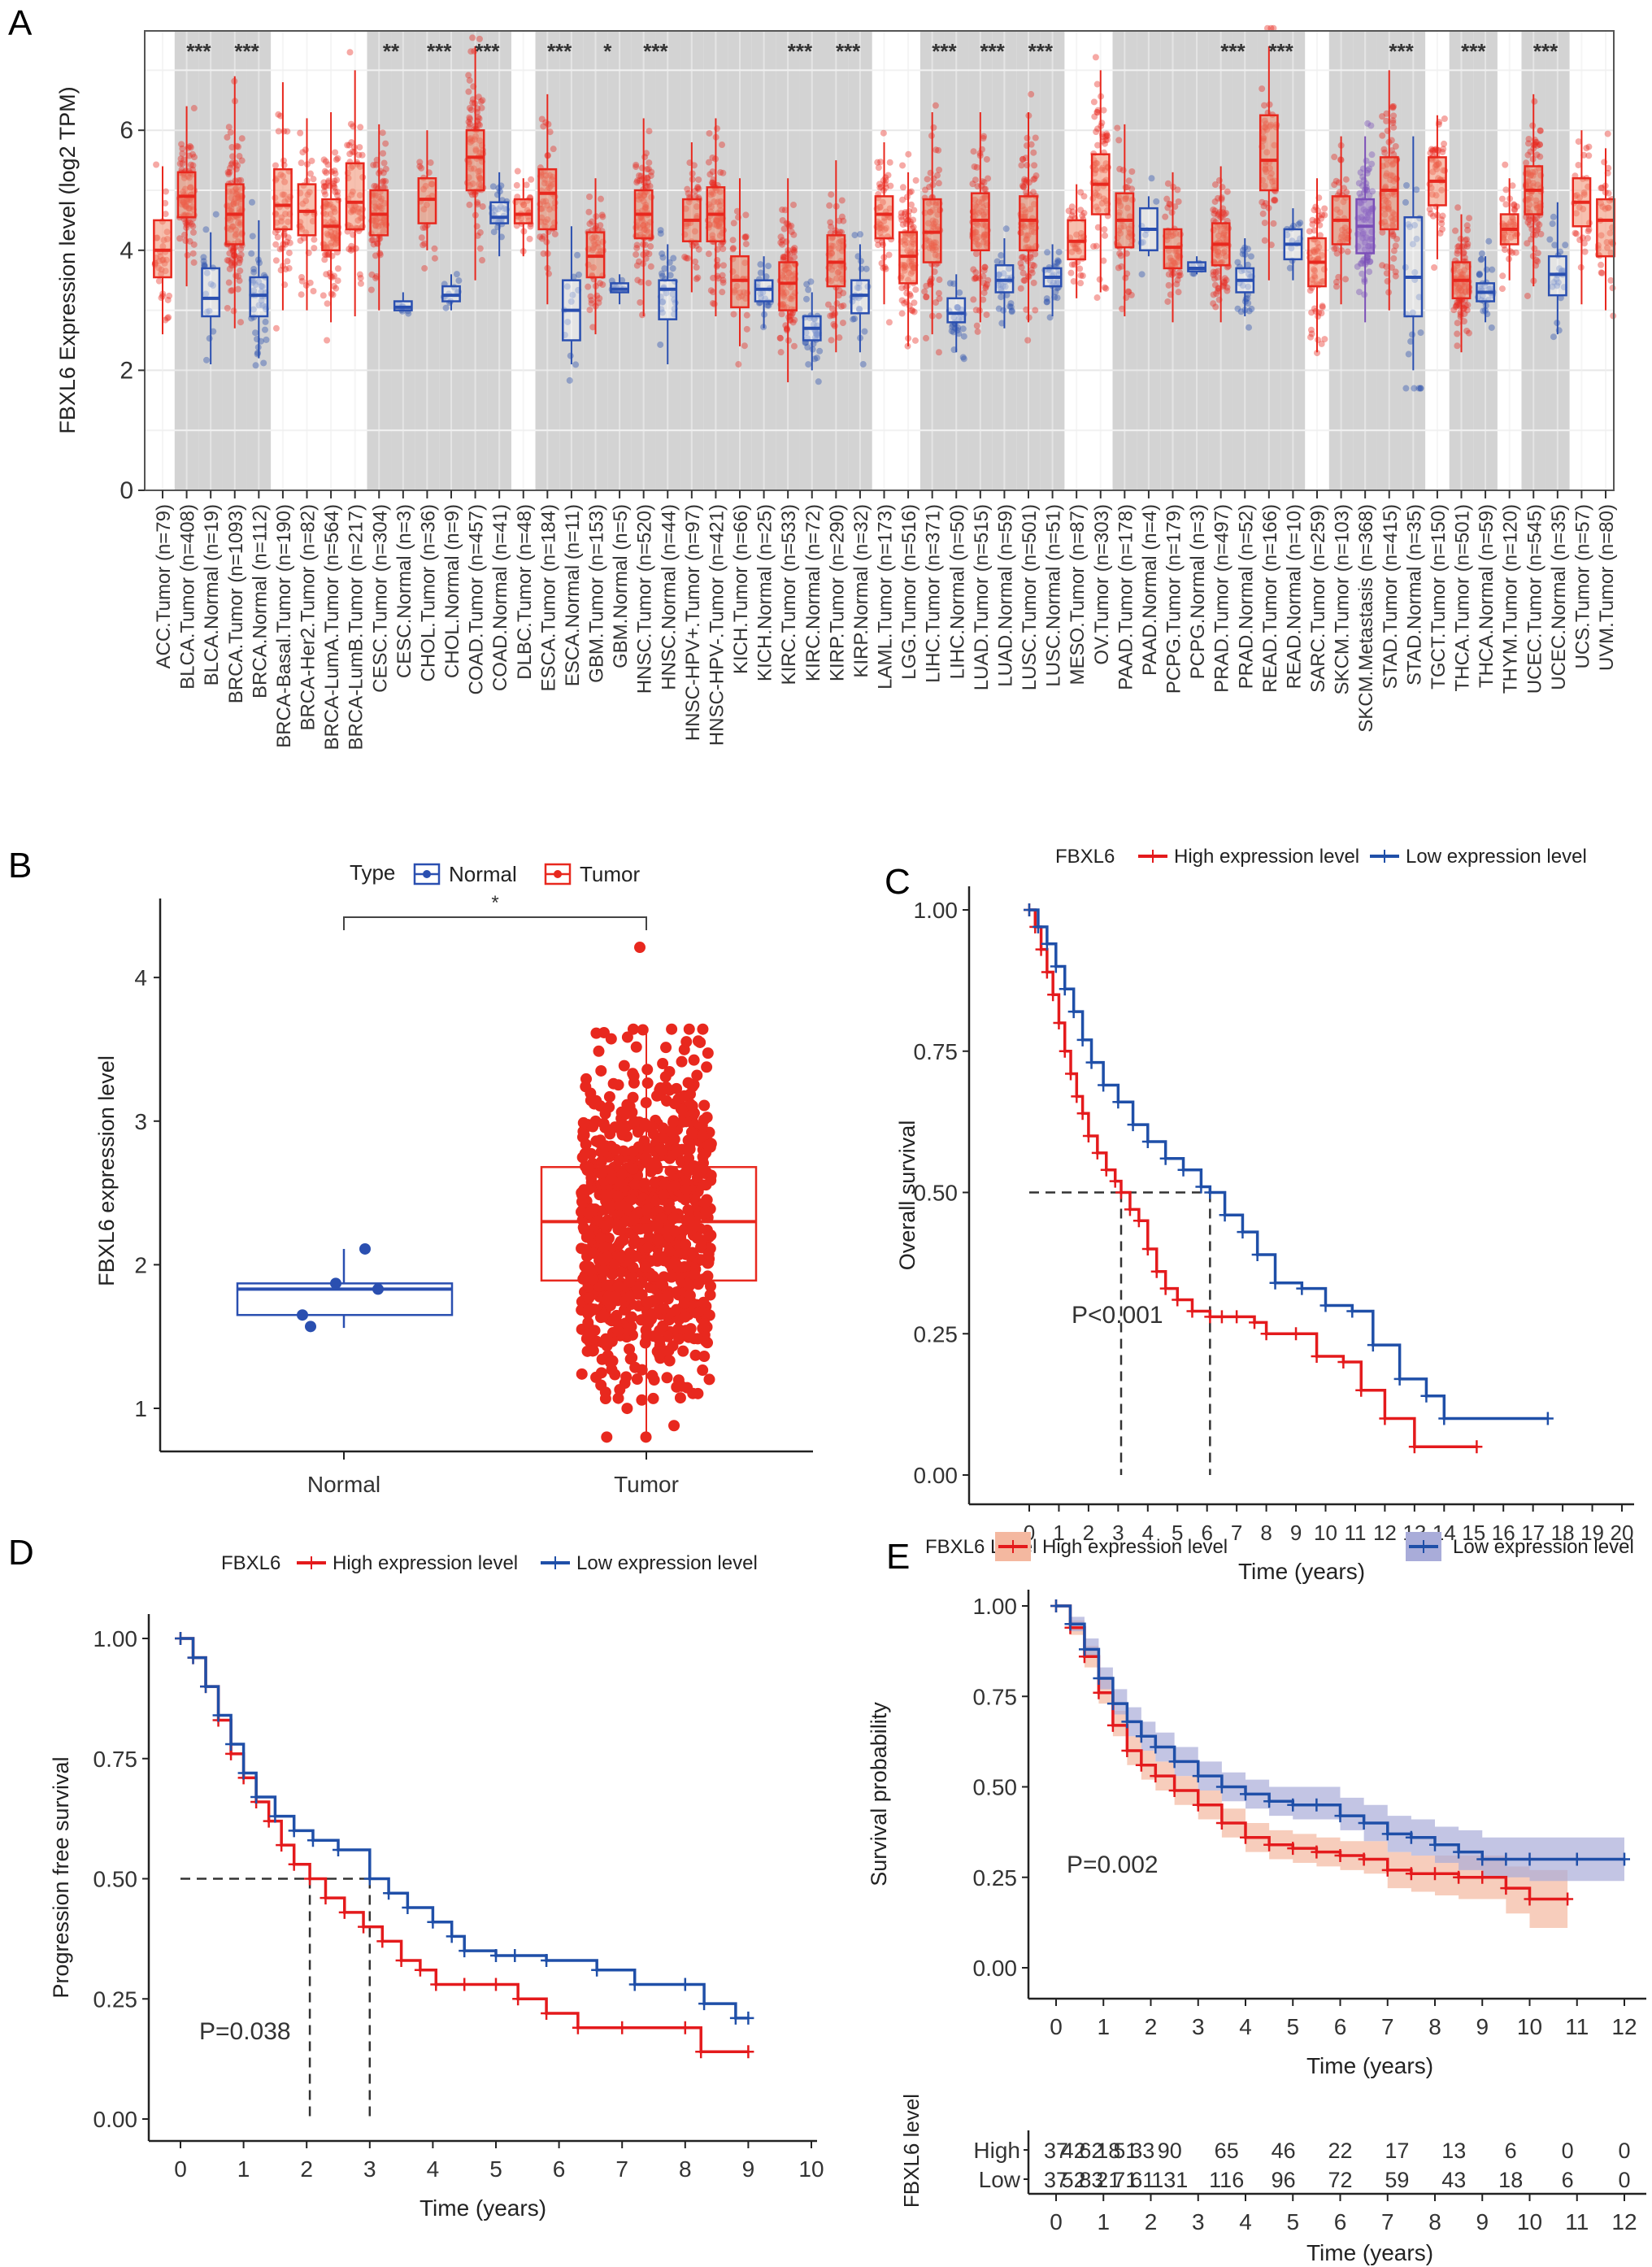  Describe the element at coordinates (1005, 595) in the screenshot. I see `panel-a-xtick-label: LUAD.Normal (n=59)` at that location.